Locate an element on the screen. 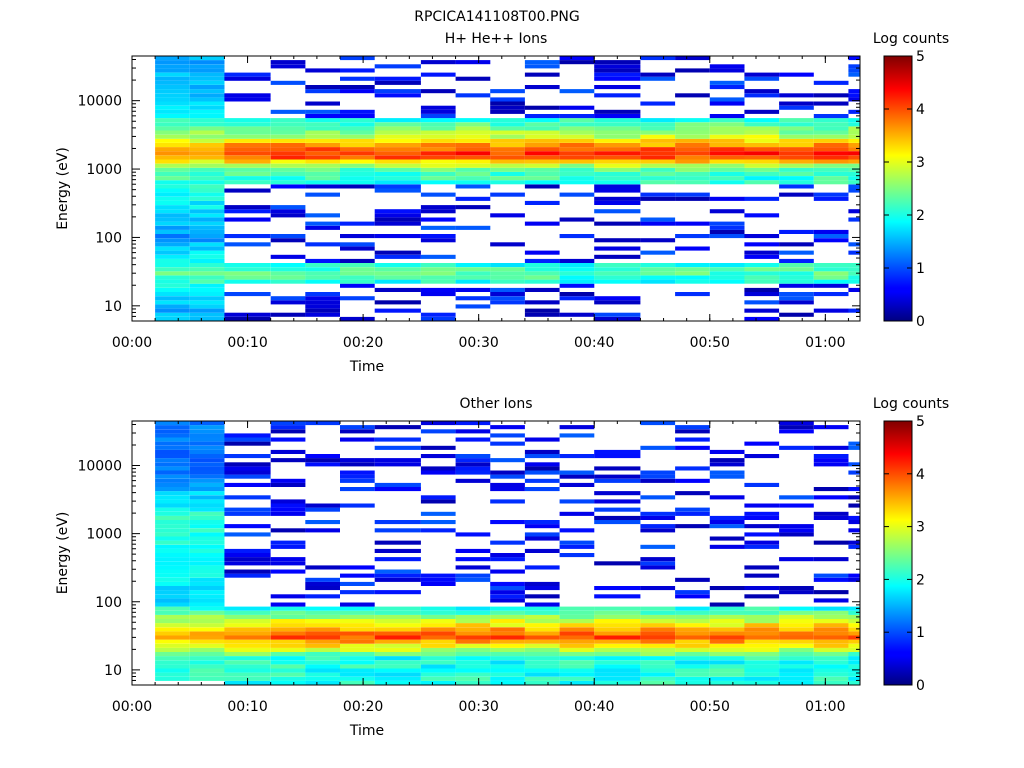 The image size is (1024, 768). y-tick-label: 10000 is located at coordinates (99, 102).